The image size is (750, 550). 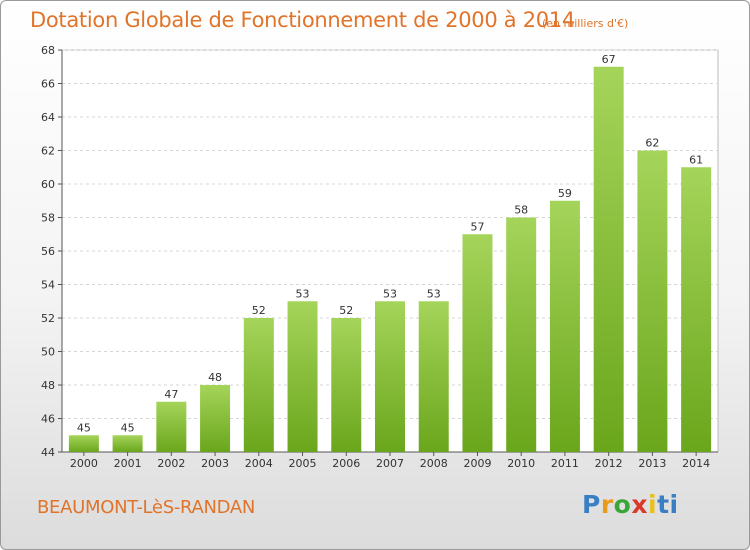 What do you see at coordinates (48, 50) in the screenshot?
I see `y-tick-label: 68` at bounding box center [48, 50].